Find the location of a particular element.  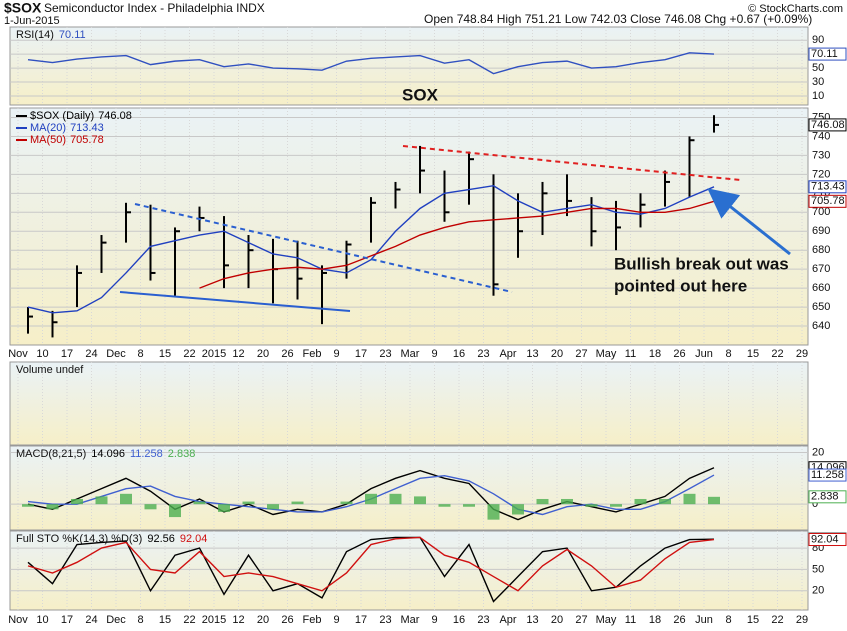

x-tick-label: 27 is located at coordinates (581, 620).